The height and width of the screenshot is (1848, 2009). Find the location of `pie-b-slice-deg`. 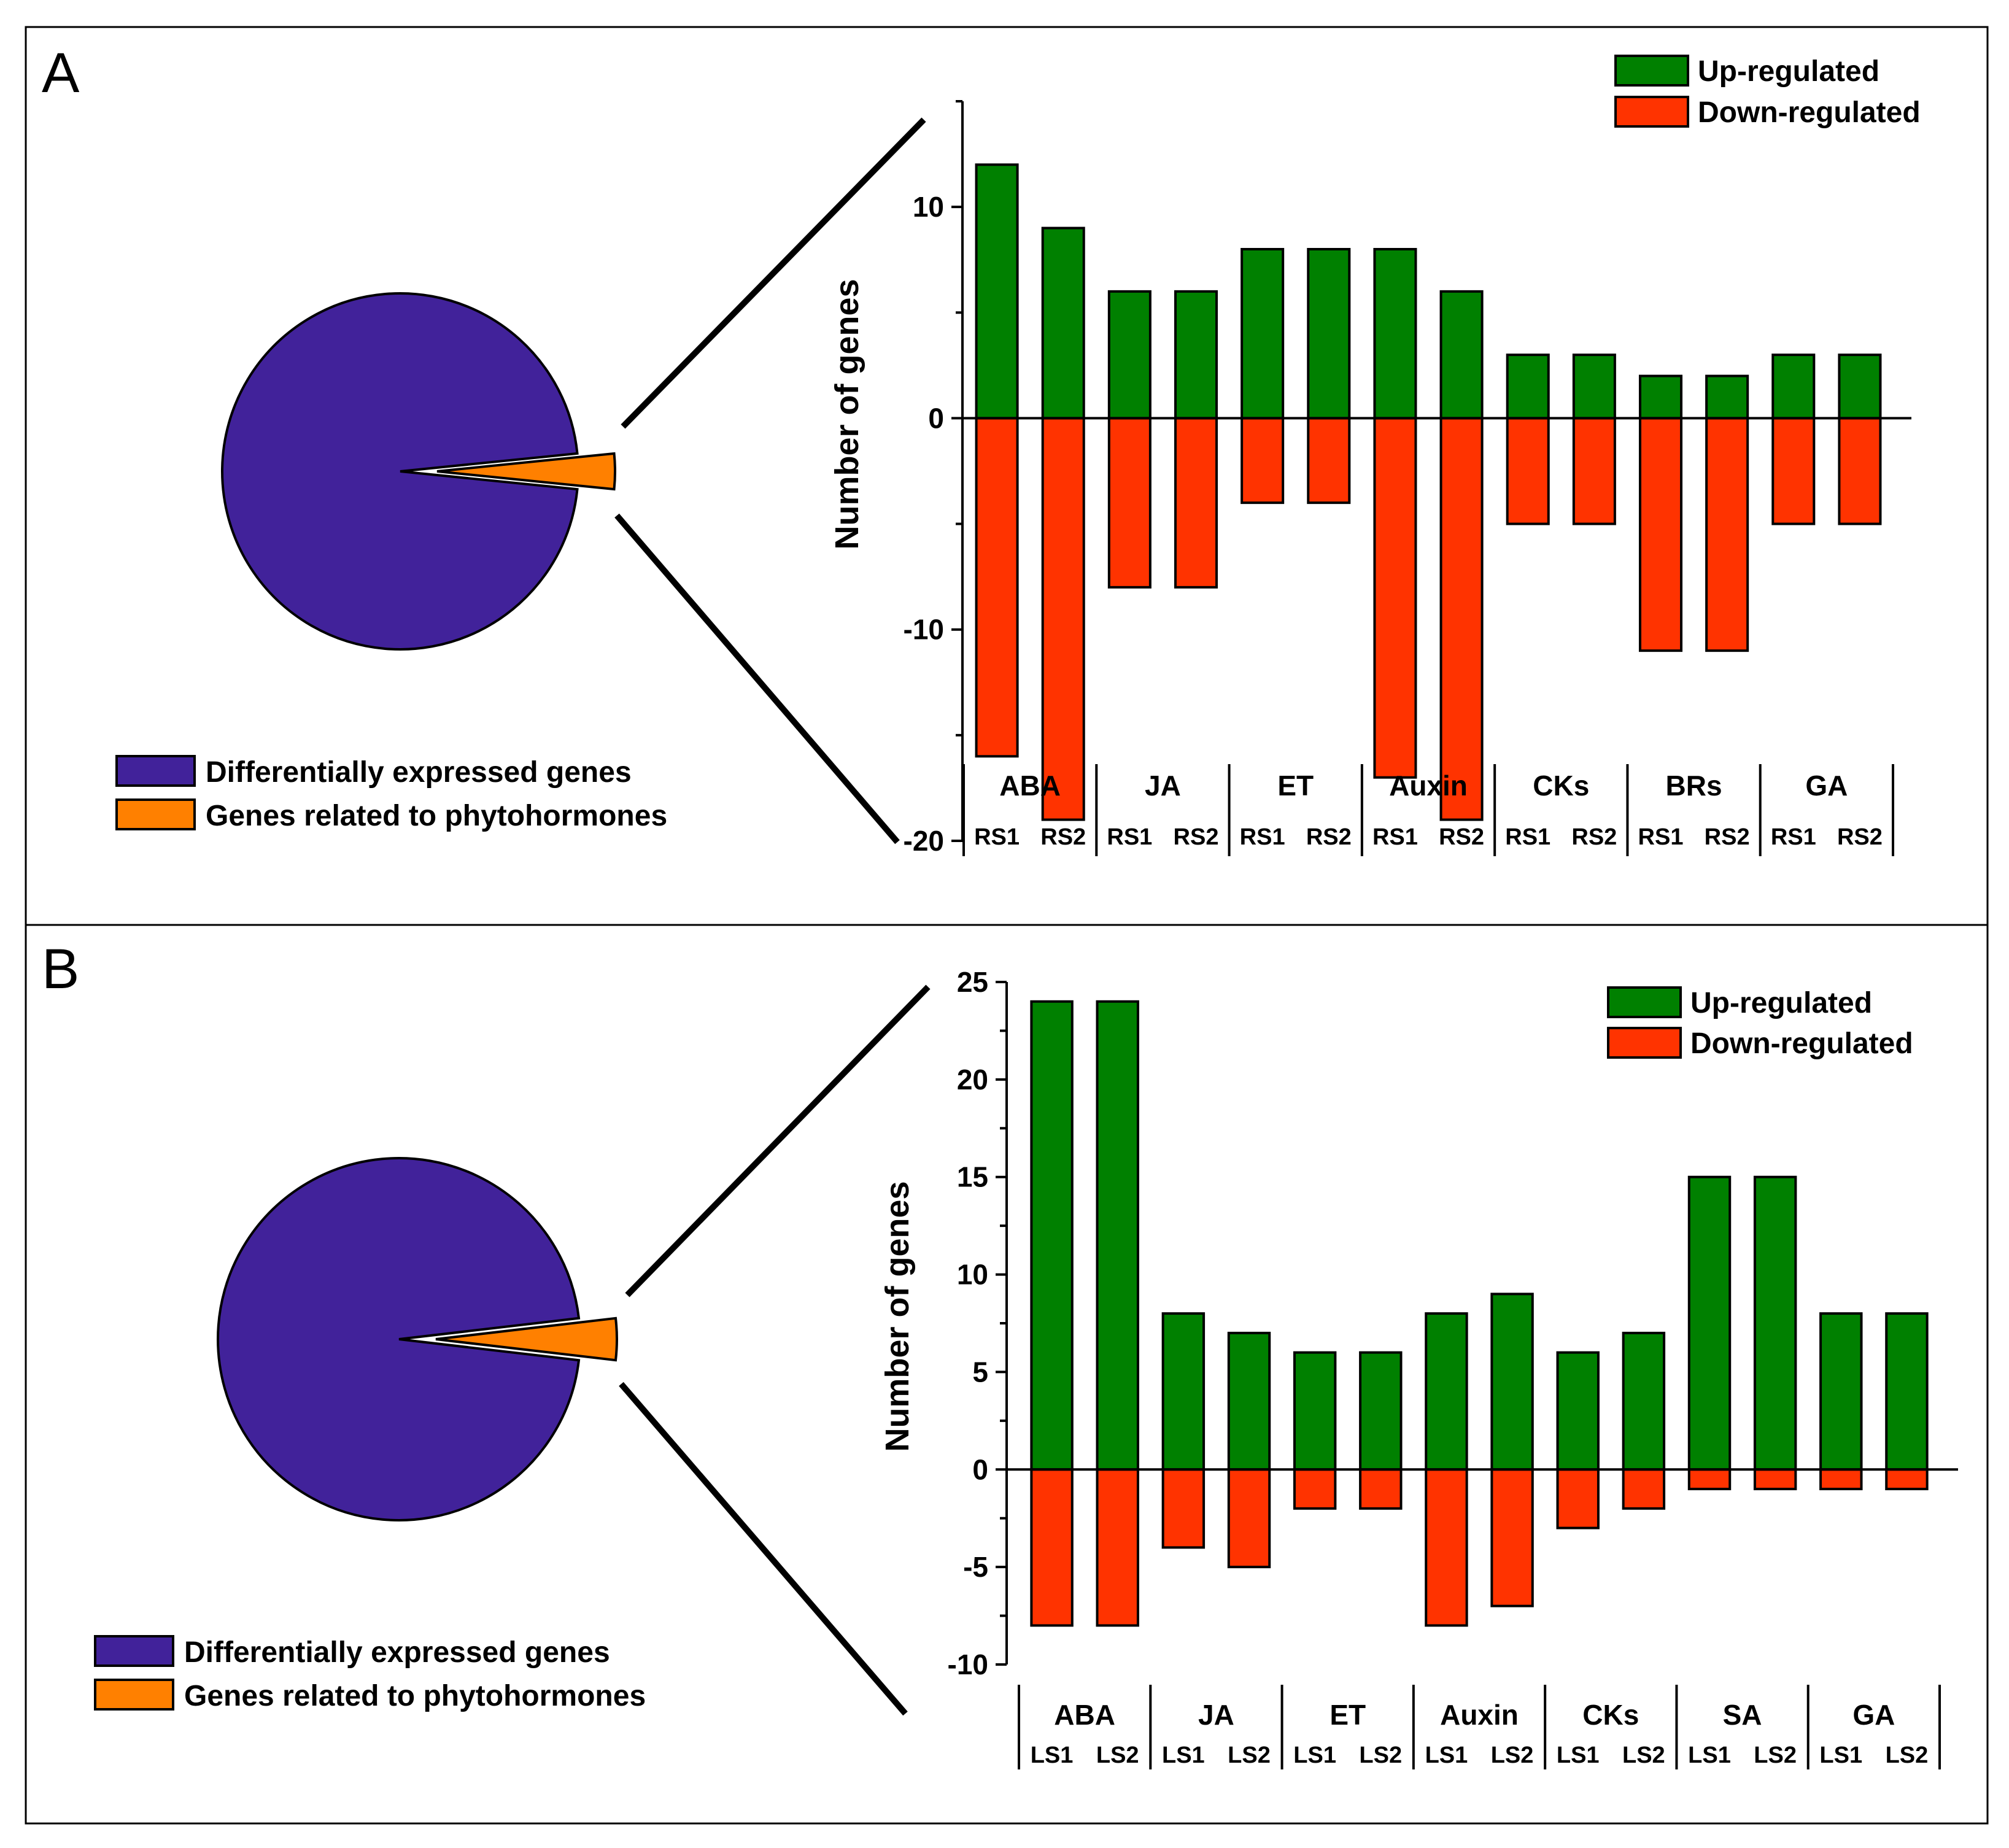

pie-b-slice-deg is located at coordinates (399, 1339).